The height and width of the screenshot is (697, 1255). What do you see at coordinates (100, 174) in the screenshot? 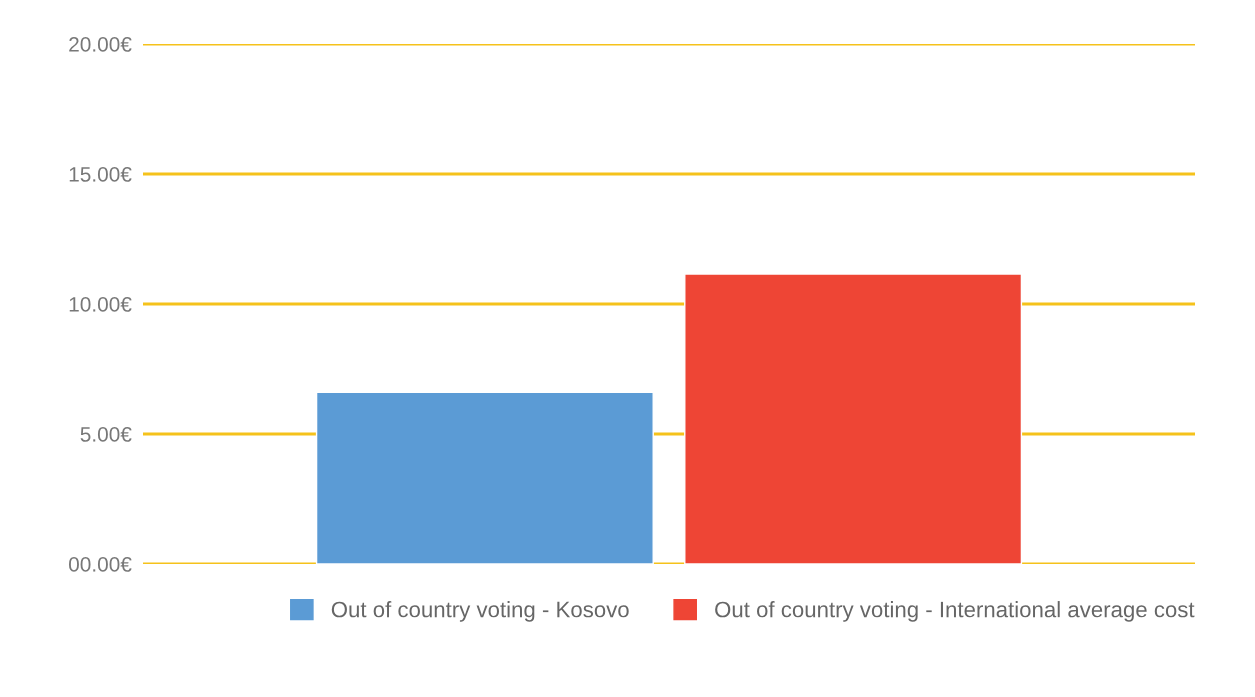
I see `y-tick-label: 15.00€` at bounding box center [100, 174].